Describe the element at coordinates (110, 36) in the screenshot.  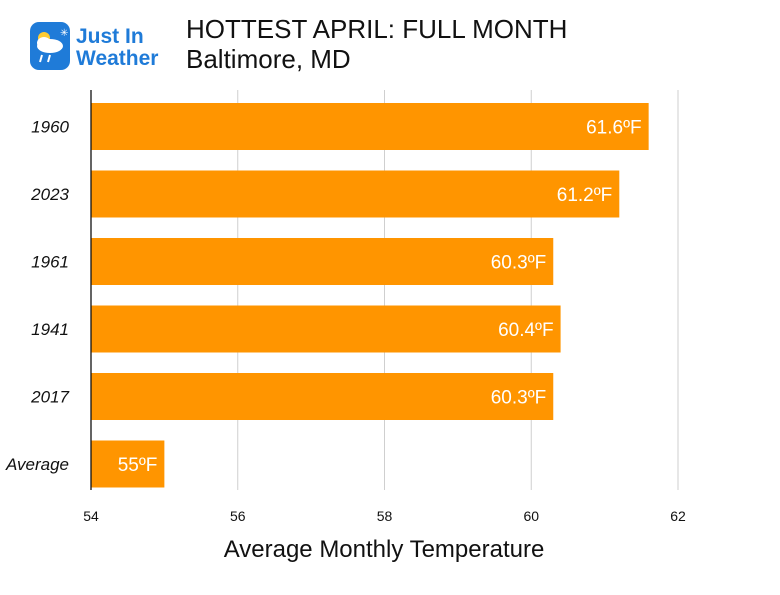
I see `logo-line-1: Just In` at that location.